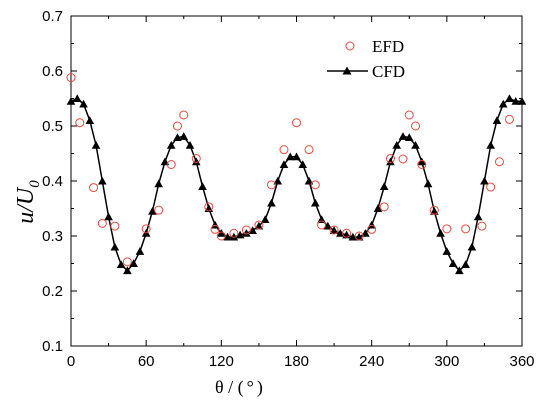 This screenshot has width=550, height=409. I want to click on x-tick-label: 0, so click(71, 361).